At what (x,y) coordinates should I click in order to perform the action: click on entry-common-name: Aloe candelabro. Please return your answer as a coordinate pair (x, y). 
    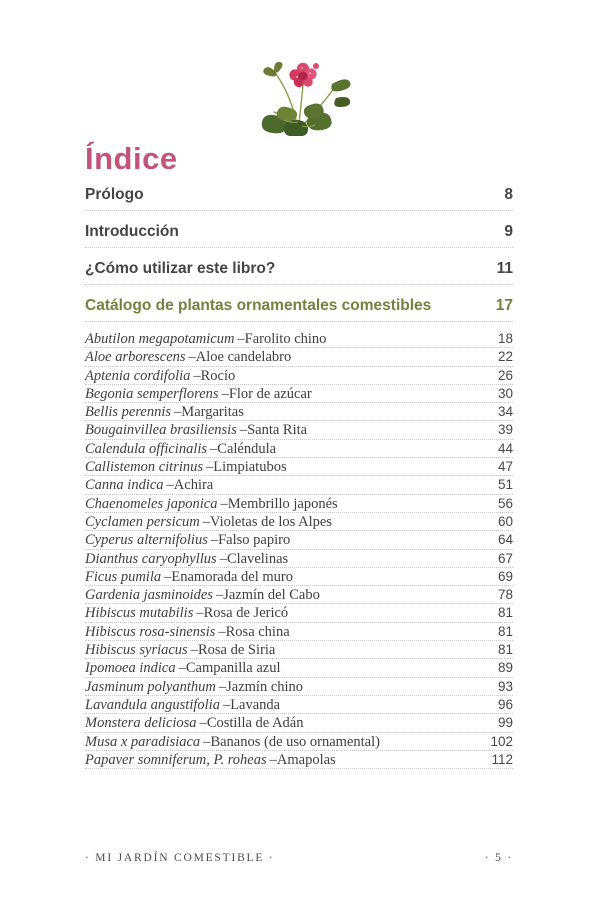
    Looking at the image, I should click on (243, 357).